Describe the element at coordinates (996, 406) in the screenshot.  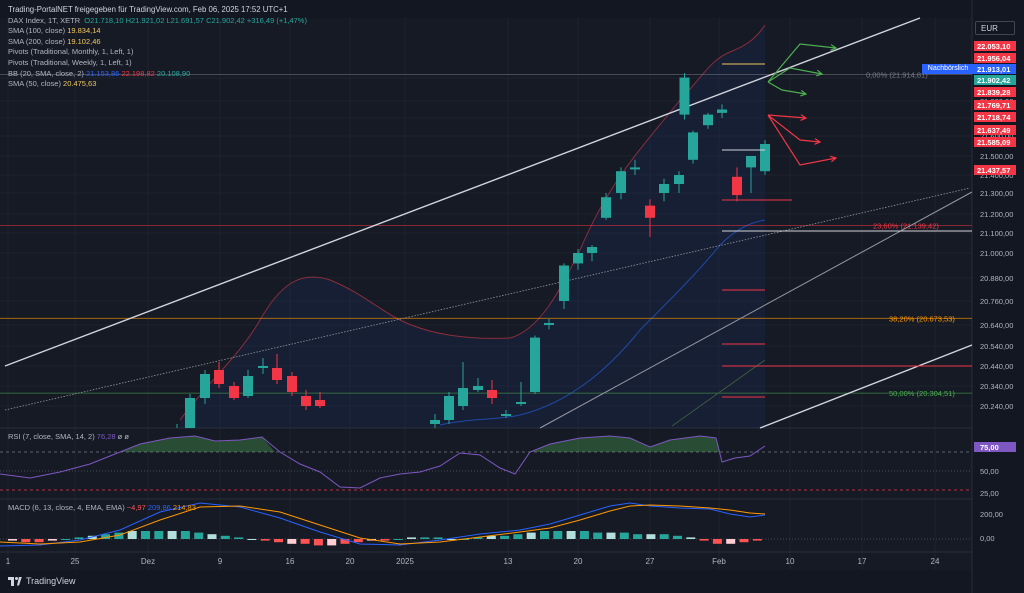
I see `price-tick: 20.240,00` at that location.